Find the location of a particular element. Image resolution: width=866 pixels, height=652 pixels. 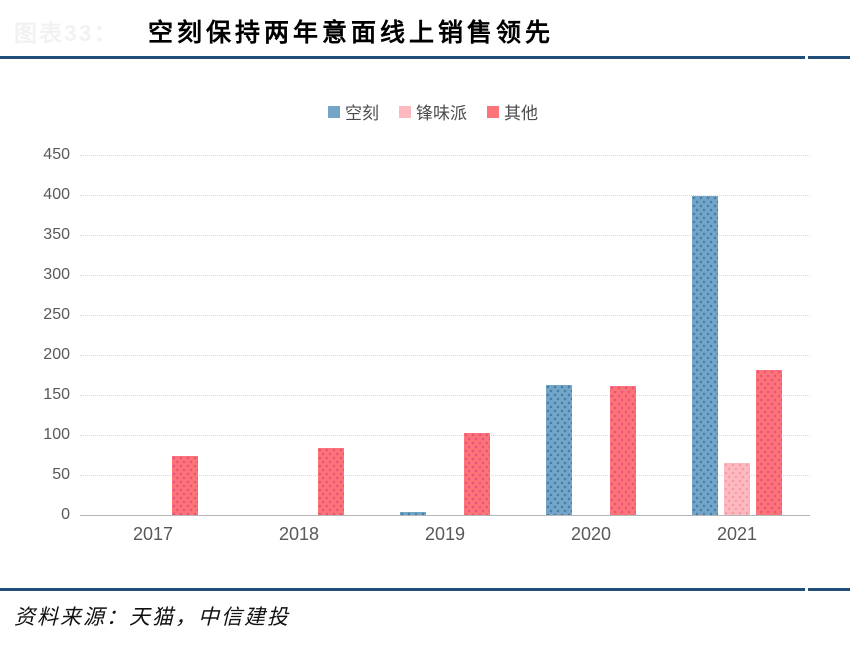

title-divider-line-segment is located at coordinates (829, 57).